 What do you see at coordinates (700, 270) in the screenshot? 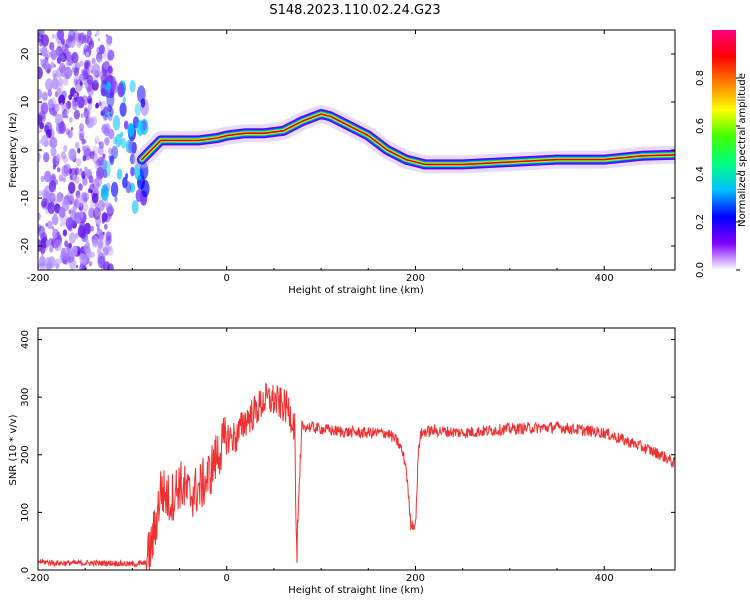
I see `colorbar-tick-label: 0.0` at bounding box center [700, 270].